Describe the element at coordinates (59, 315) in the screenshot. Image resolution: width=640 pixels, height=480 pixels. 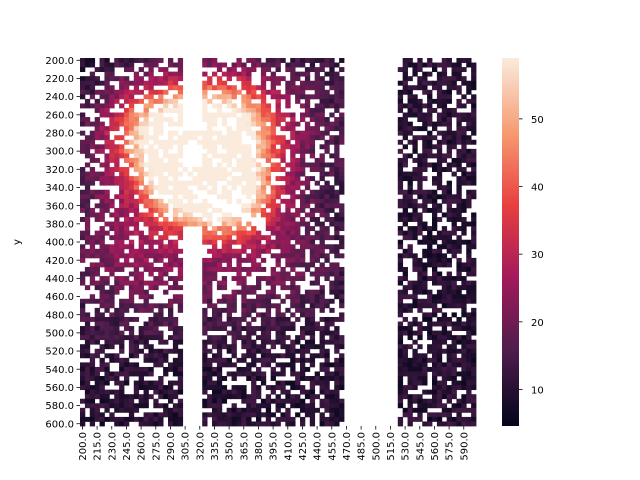
I see `y-tick-label: 480.0` at that location.